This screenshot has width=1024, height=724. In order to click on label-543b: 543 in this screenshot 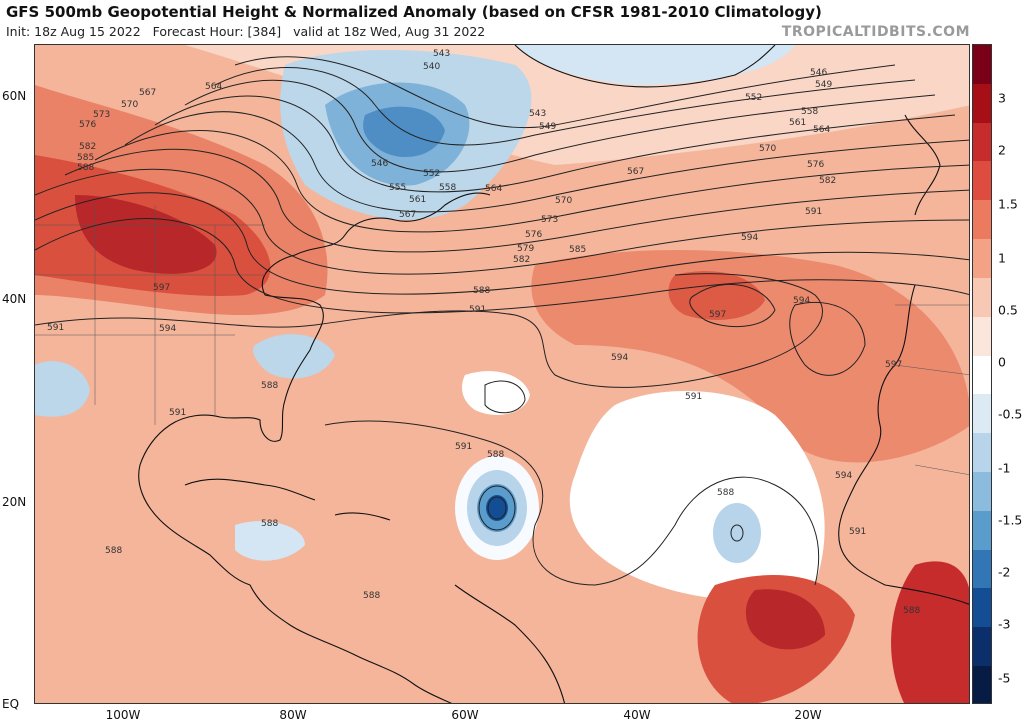, I will do `click(537, 114)`.